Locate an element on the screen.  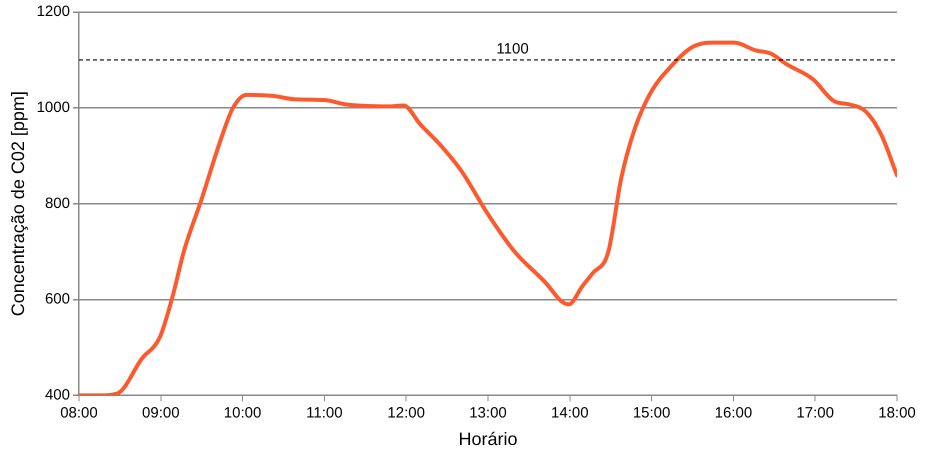
ref-line-label: 1100 is located at coordinates (512, 49).